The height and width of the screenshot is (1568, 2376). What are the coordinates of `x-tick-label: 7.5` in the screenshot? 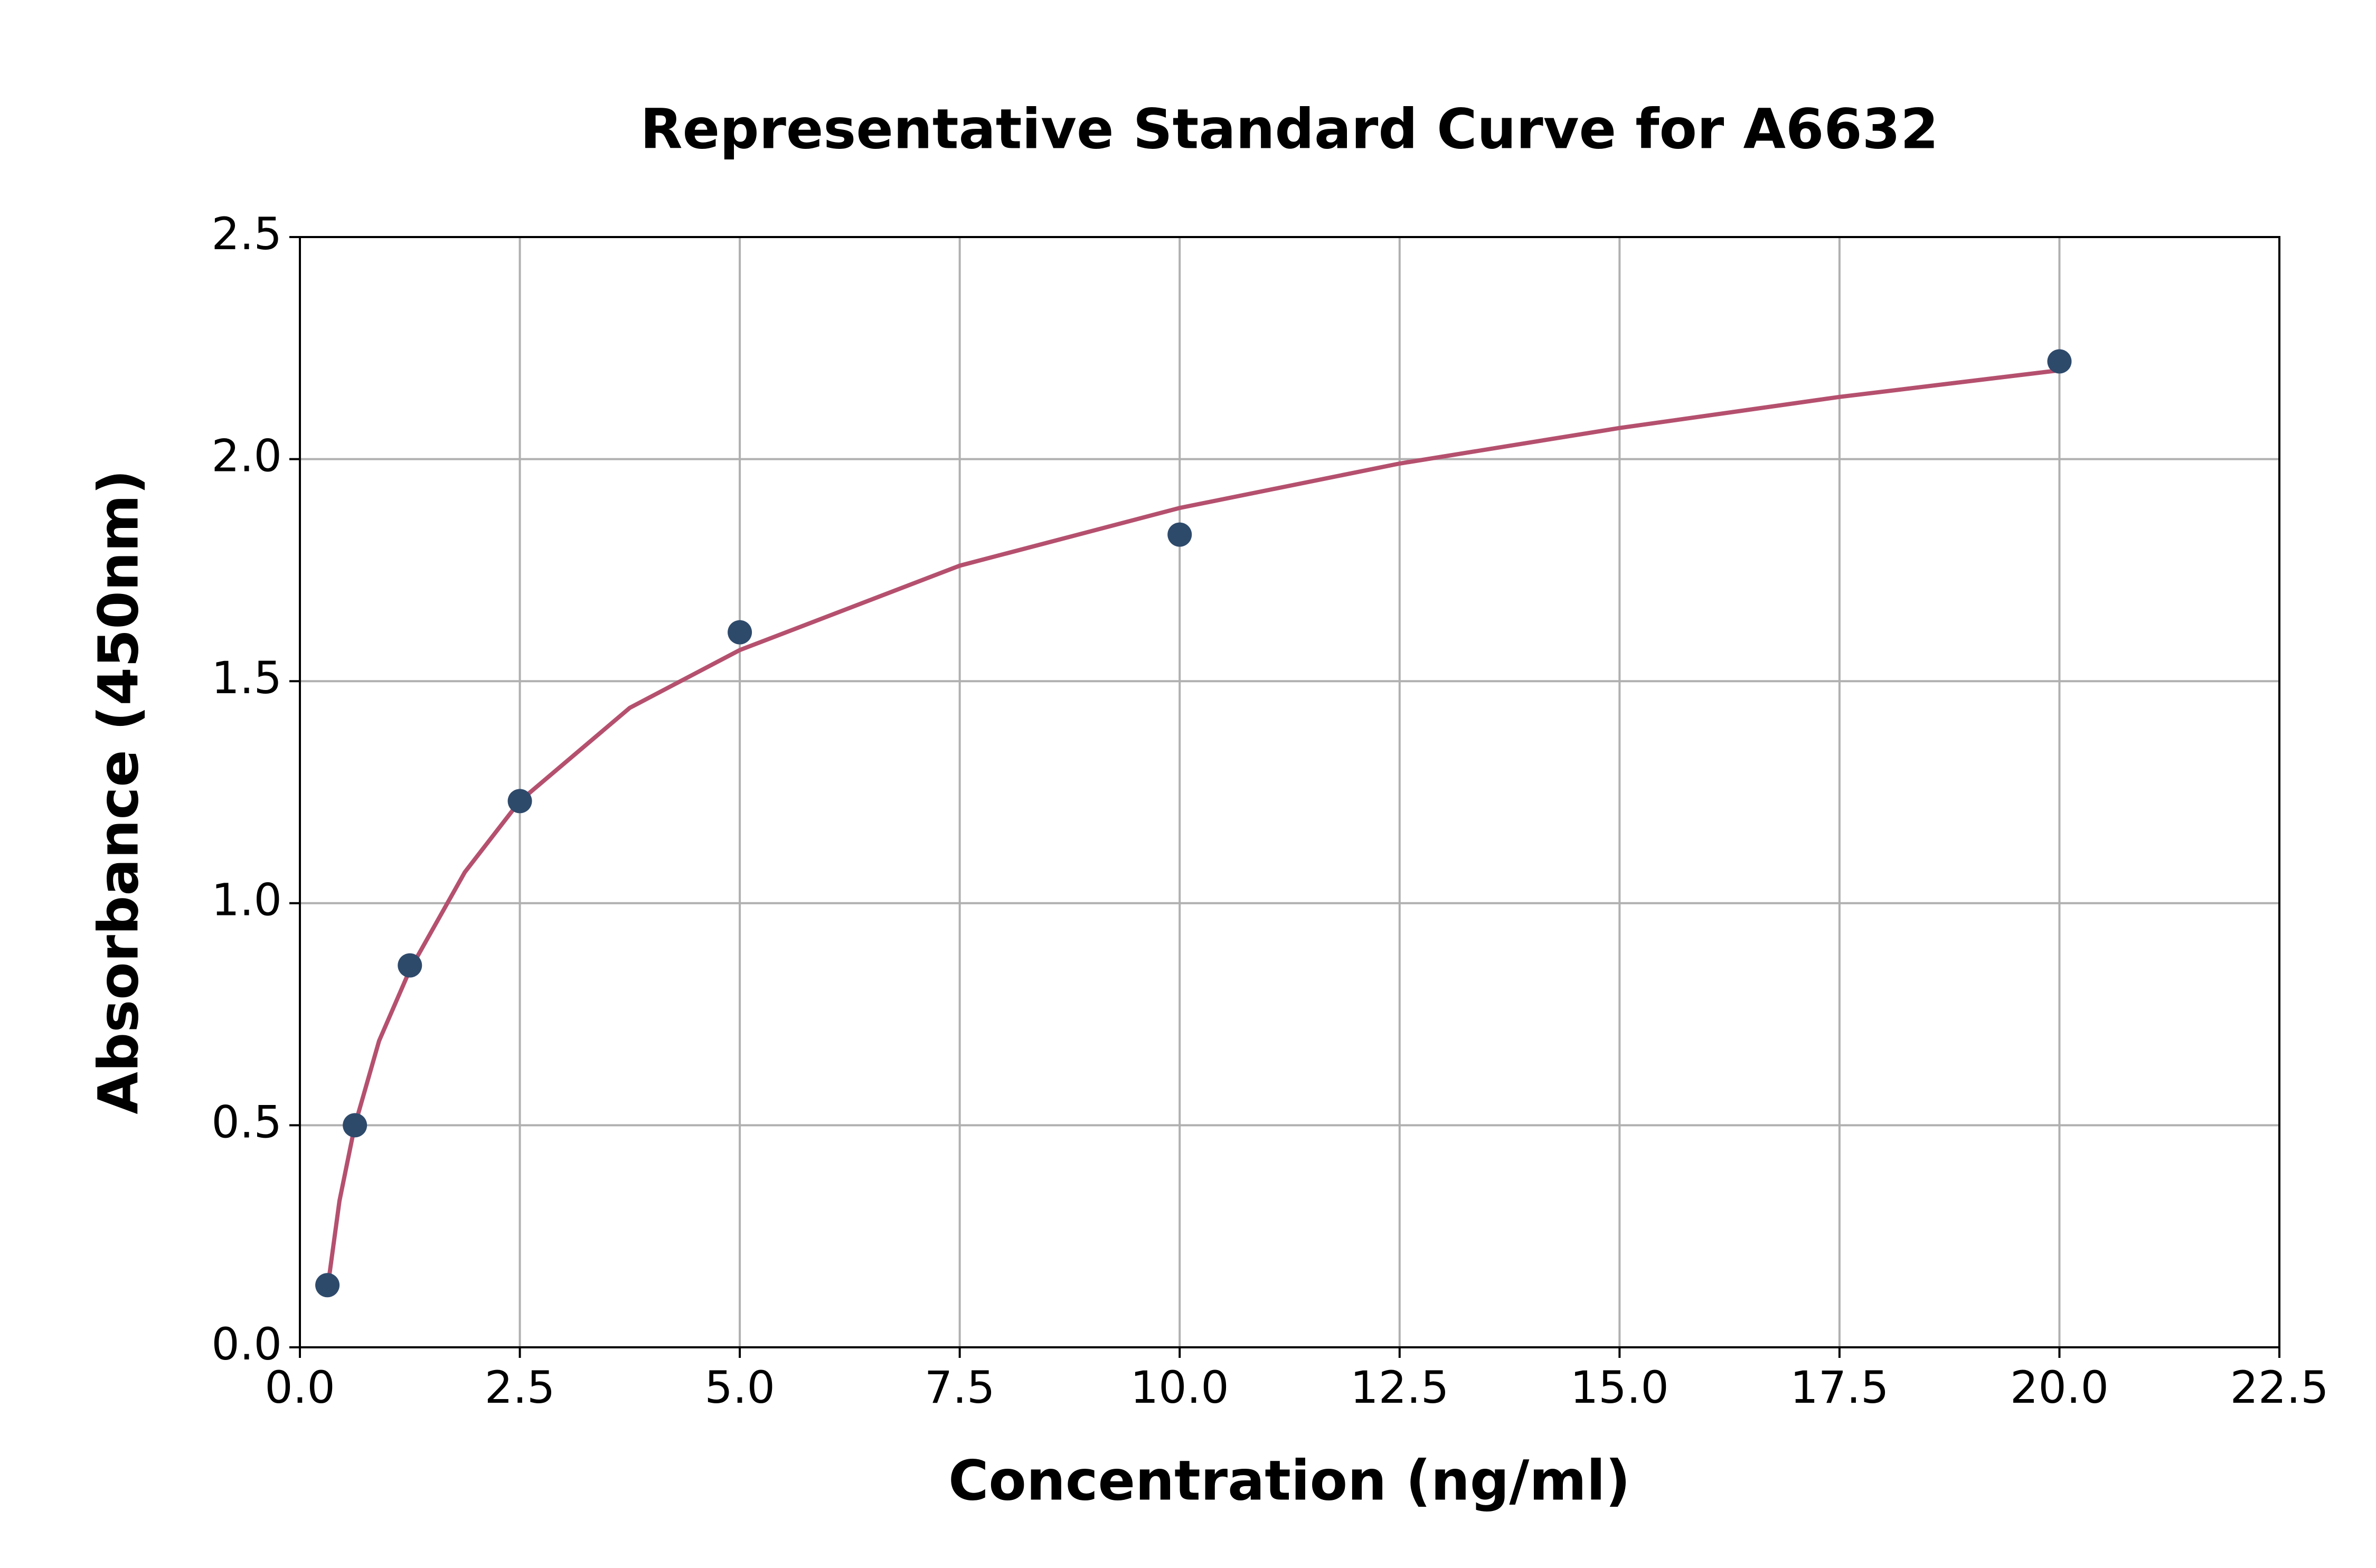 It's located at (960, 1387).